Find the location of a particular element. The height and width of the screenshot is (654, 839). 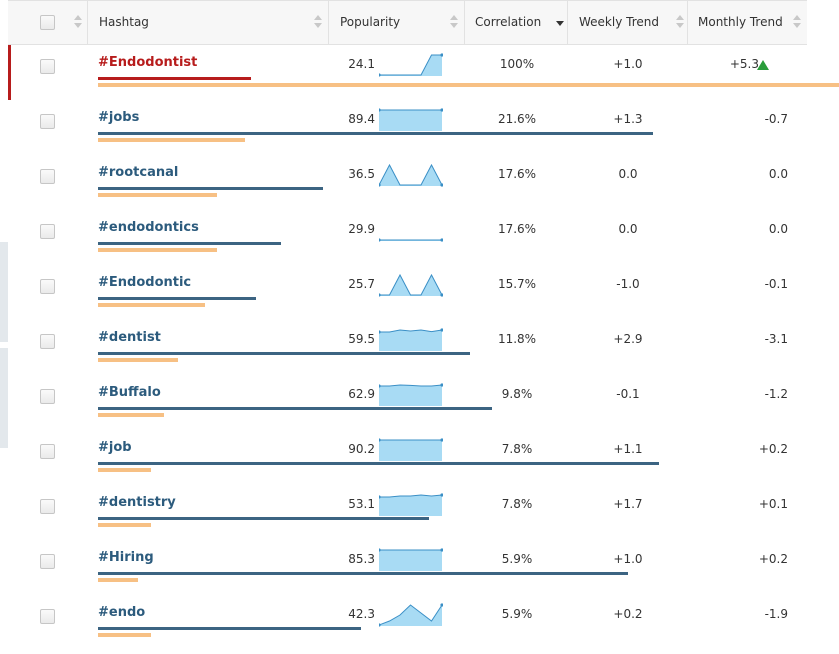

monthly-trend-value: +0.2 is located at coordinates (773, 449).